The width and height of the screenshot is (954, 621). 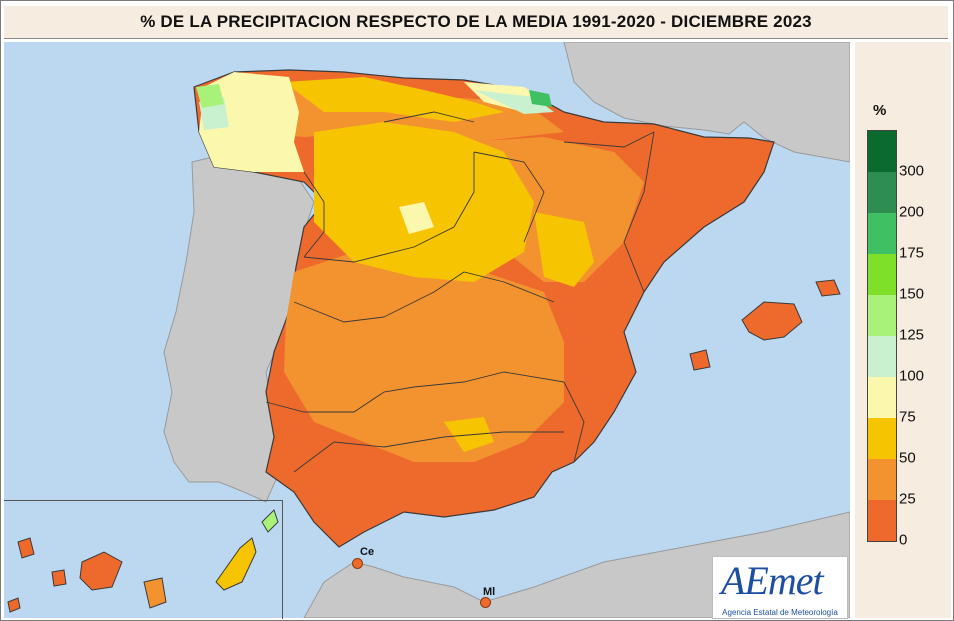 I want to click on zone-100-125-north, so click(x=514, y=102).